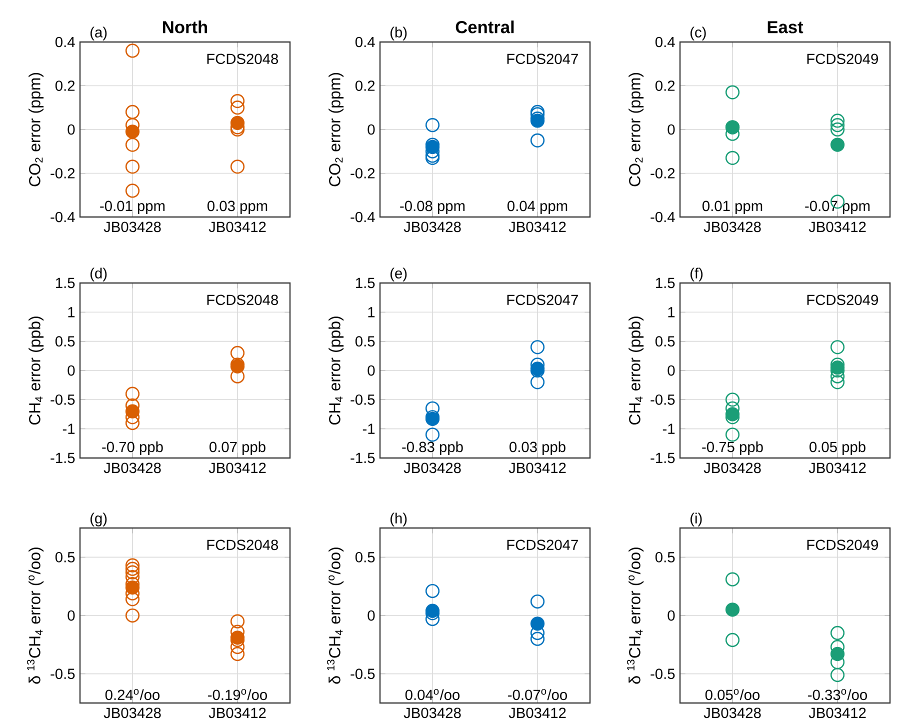 This screenshot has width=902, height=724. What do you see at coordinates (537, 694) in the screenshot?
I see `annotation: -0.07$^{o}$/oo` at bounding box center [537, 694].